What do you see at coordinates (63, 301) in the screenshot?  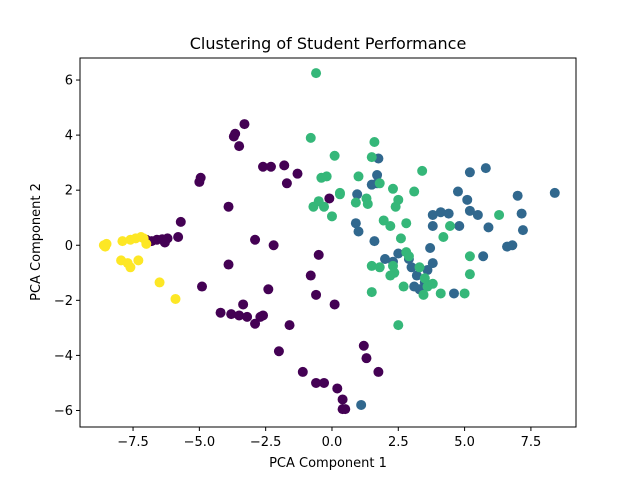 I see `y-tick-label: −2` at bounding box center [63, 301].